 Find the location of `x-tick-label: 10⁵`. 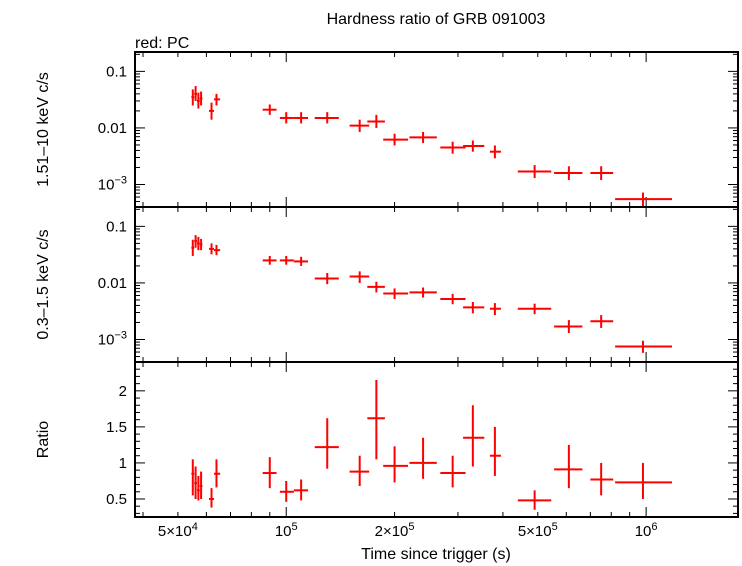

x-tick-label: 10⁵ is located at coordinates (286, 530).